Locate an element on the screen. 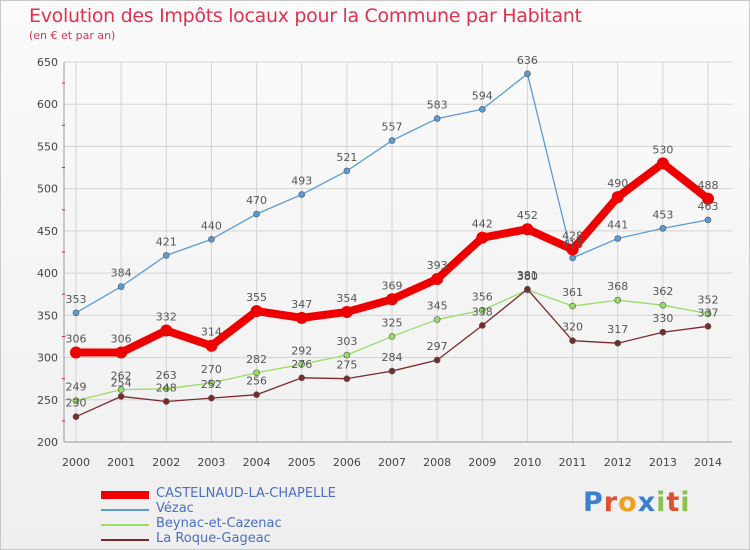 The width and height of the screenshot is (750, 550). data-label-beynac-et-cazenac: 368 is located at coordinates (617, 286).